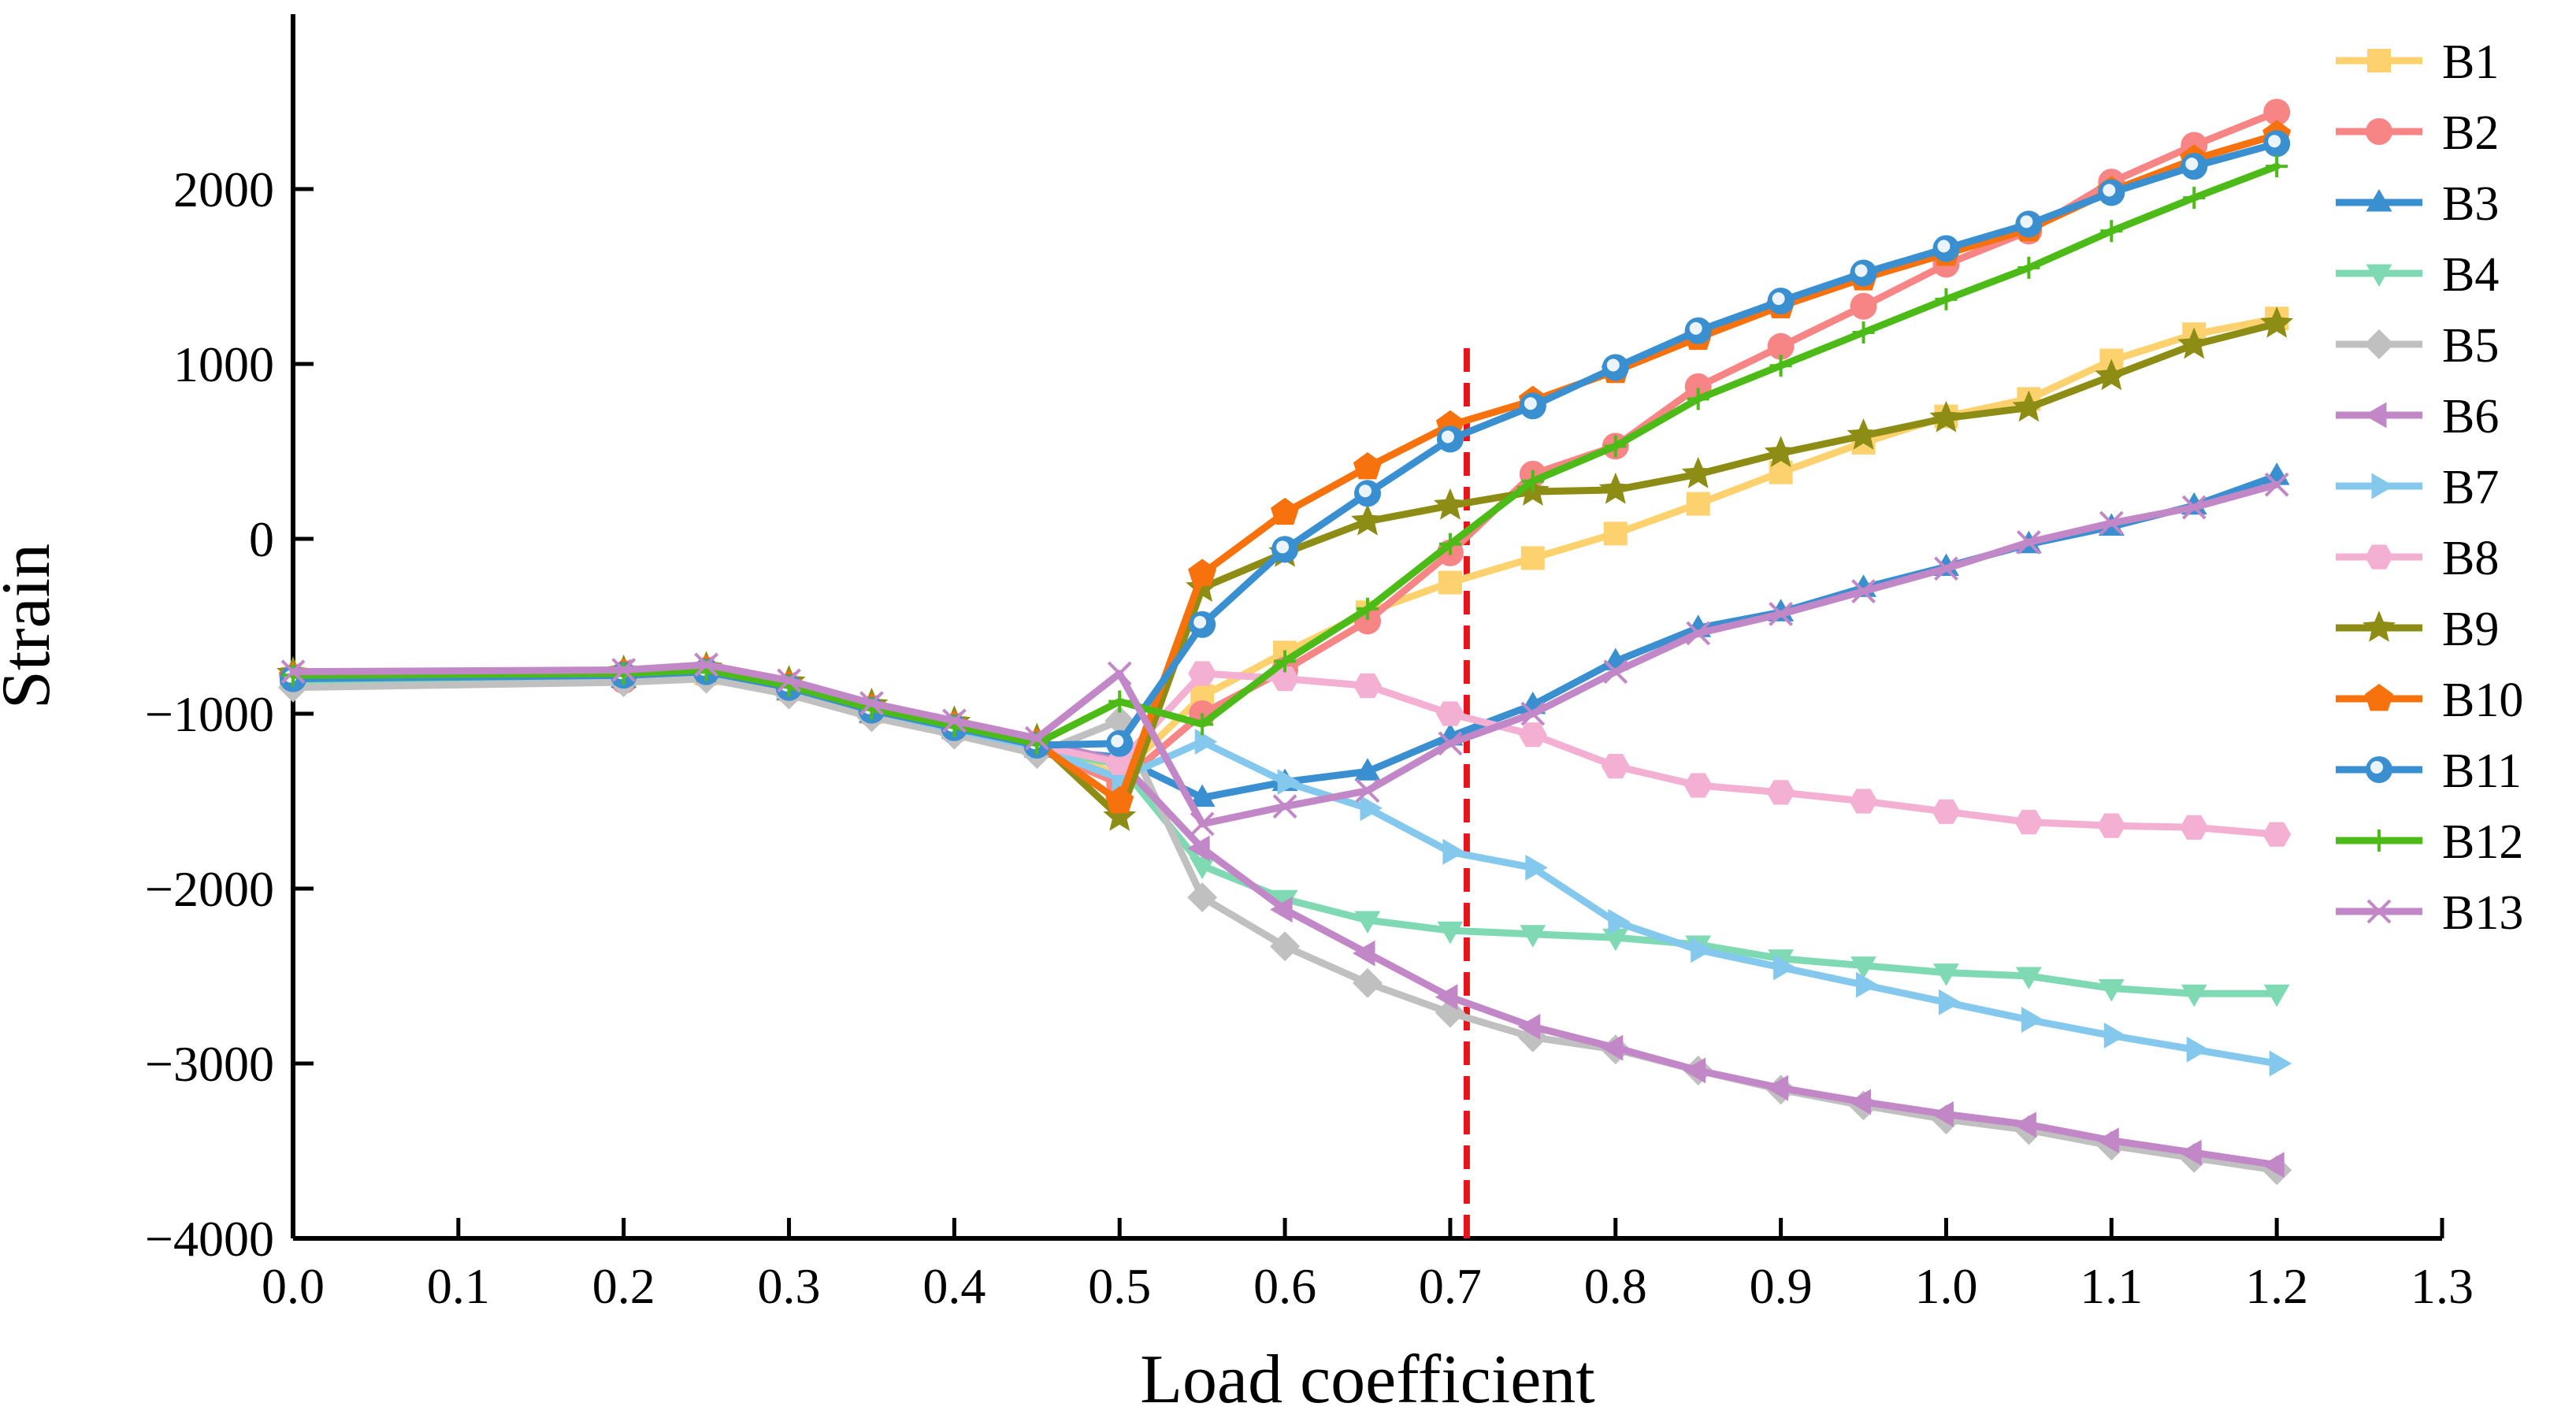 The width and height of the screenshot is (2576, 1418). I want to click on x-tick-label: 0.7, so click(1450, 1286).